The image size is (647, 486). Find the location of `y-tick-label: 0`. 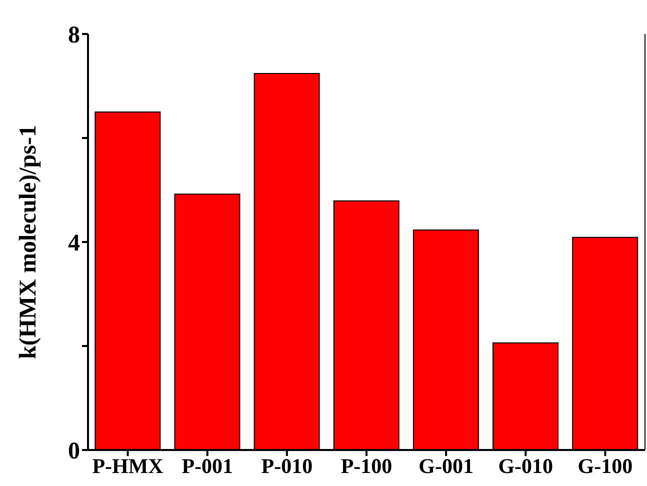

y-tick-label: 0 is located at coordinates (74, 451).